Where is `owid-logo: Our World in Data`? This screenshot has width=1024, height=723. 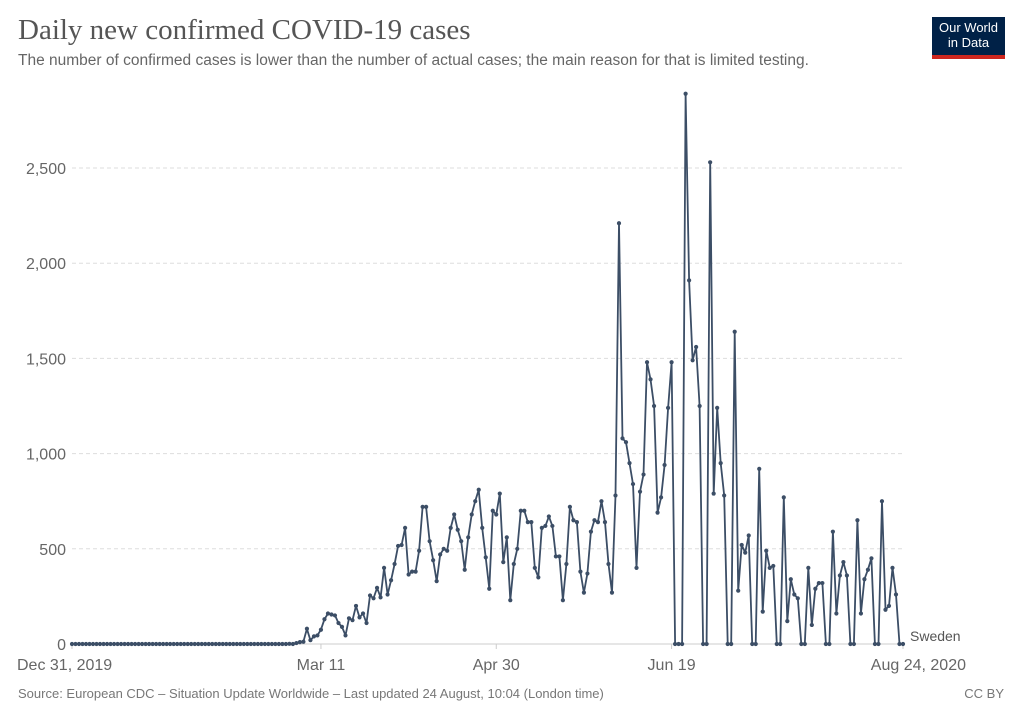 owid-logo: Our World in Data is located at coordinates (968, 38).